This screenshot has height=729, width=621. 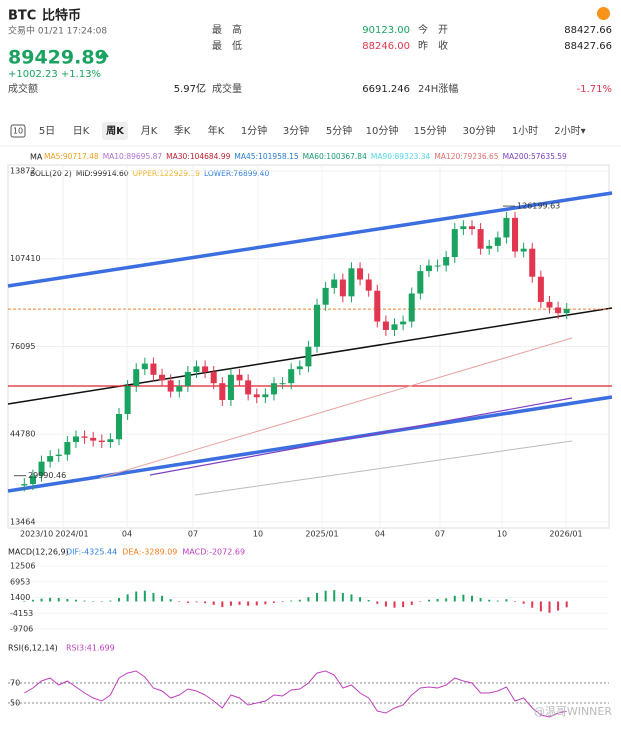 I want to click on y-tick-label: 50, so click(x=15, y=703).